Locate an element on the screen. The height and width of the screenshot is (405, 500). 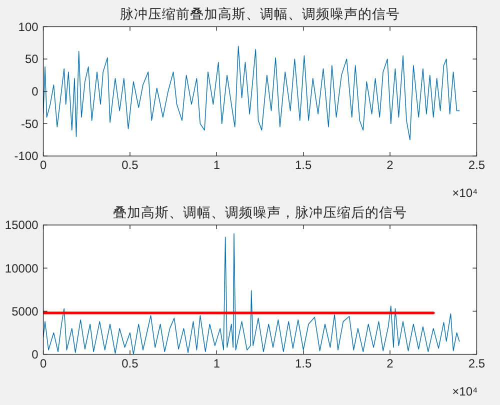
ytick: -100 is located at coordinates (26, 156).